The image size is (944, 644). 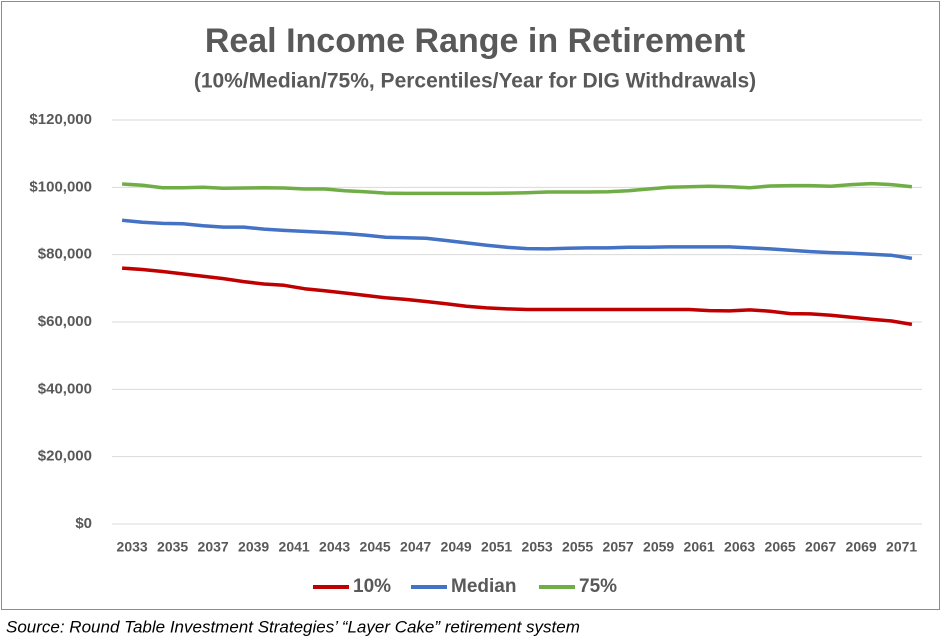 What do you see at coordinates (820, 547) in the screenshot?
I see `x-tick-label: 2067` at bounding box center [820, 547].